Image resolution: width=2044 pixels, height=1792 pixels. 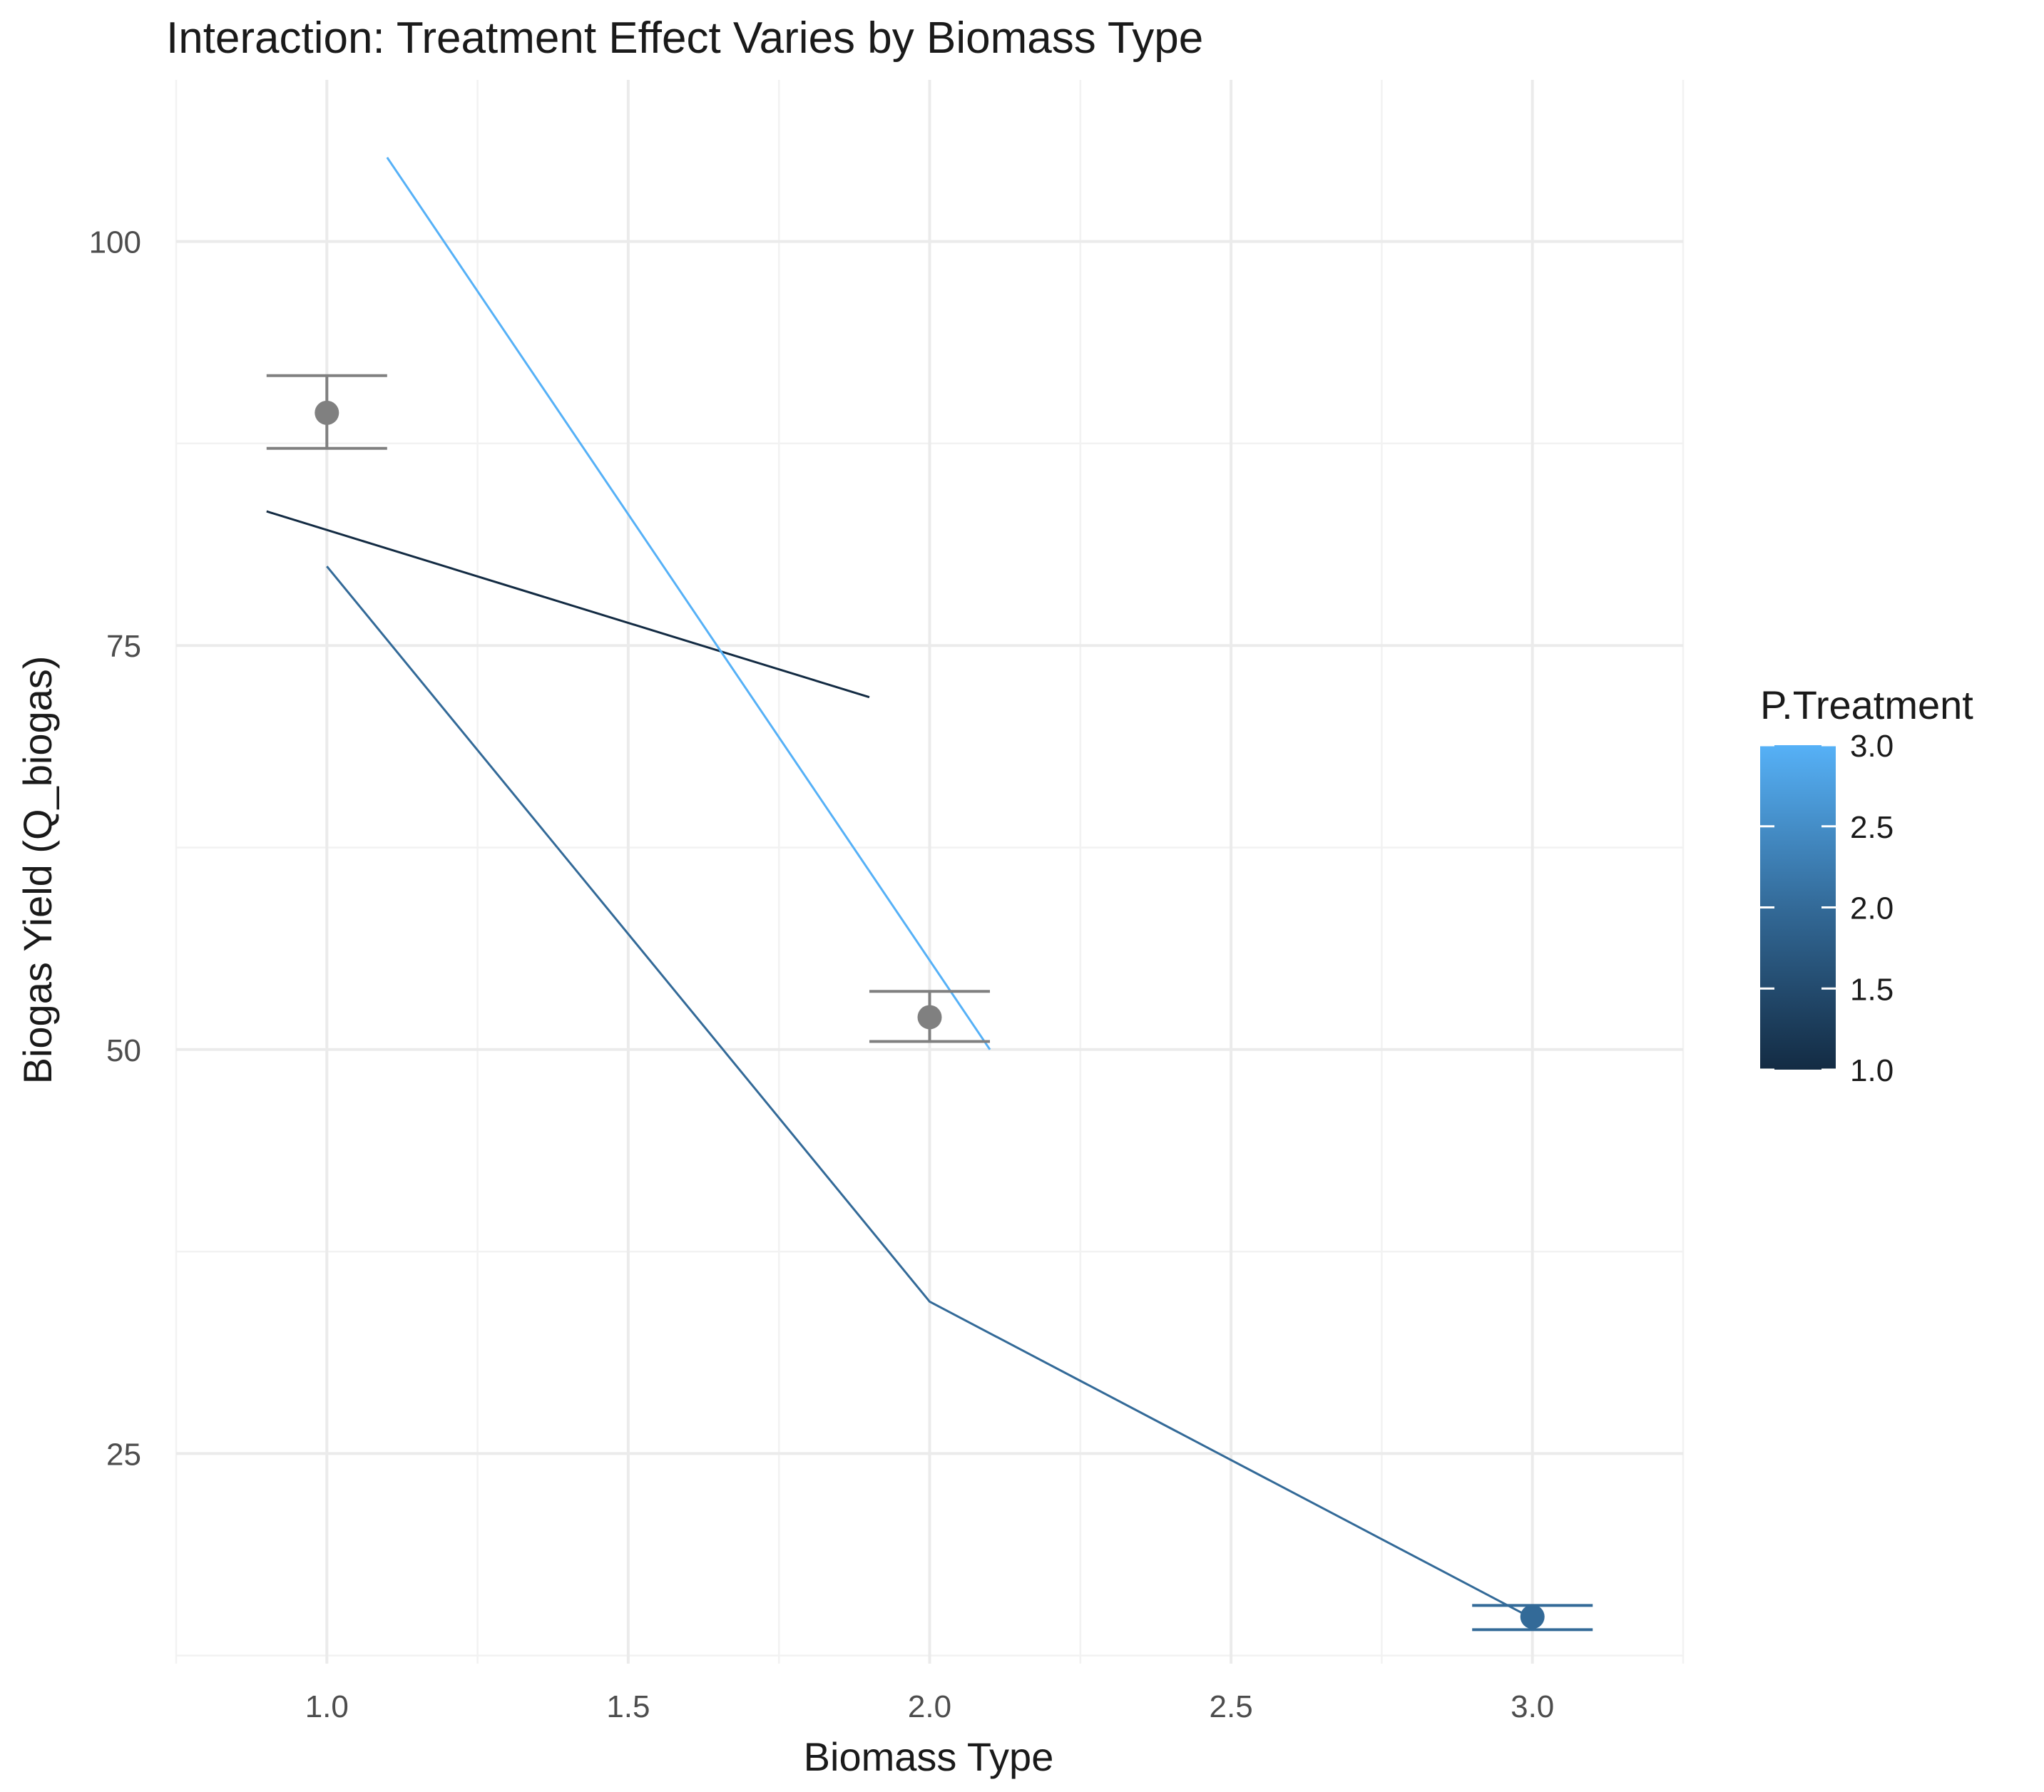 I want to click on legend-tick-label: 1.5, so click(x=1872, y=989).